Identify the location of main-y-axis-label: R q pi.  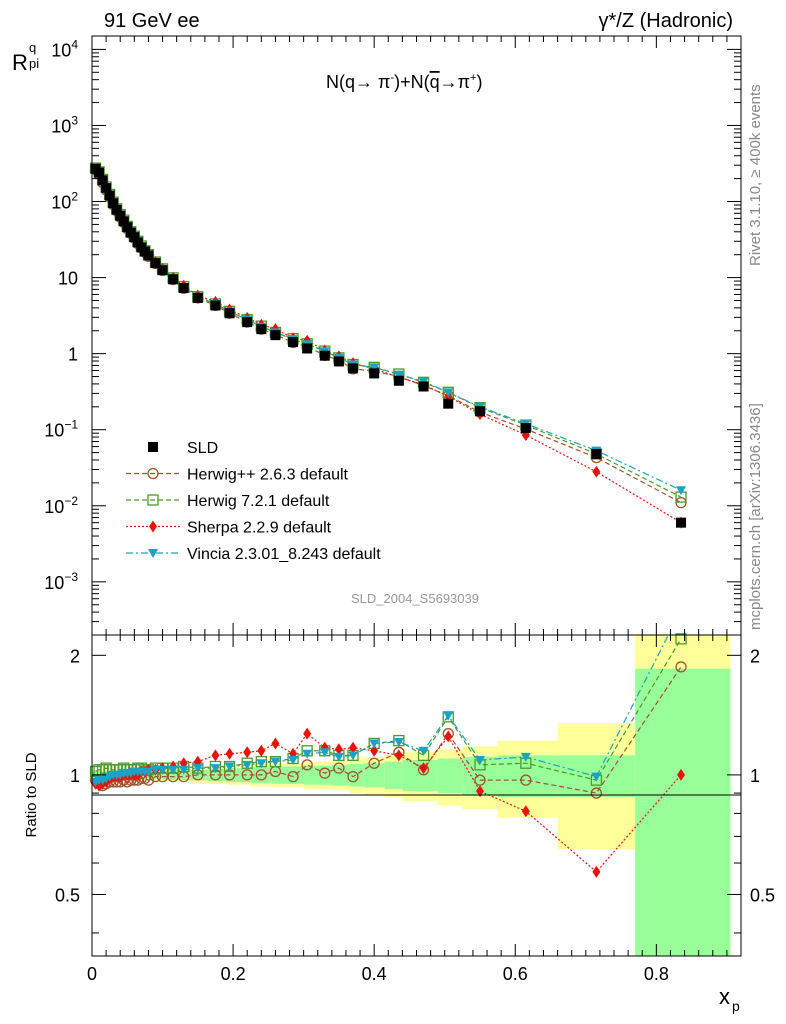
(25, 57).